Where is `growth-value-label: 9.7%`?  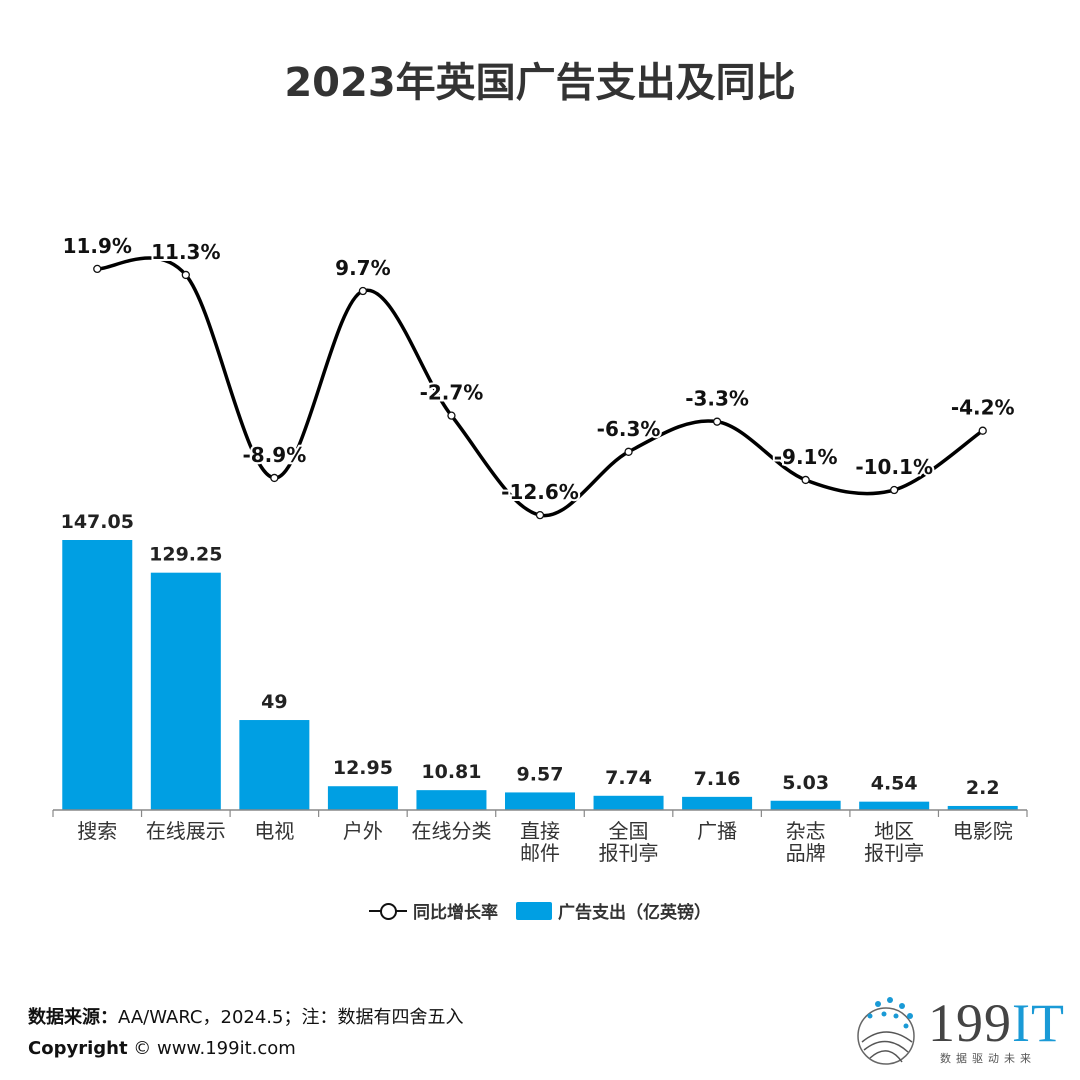 growth-value-label: 9.7% is located at coordinates (362, 268).